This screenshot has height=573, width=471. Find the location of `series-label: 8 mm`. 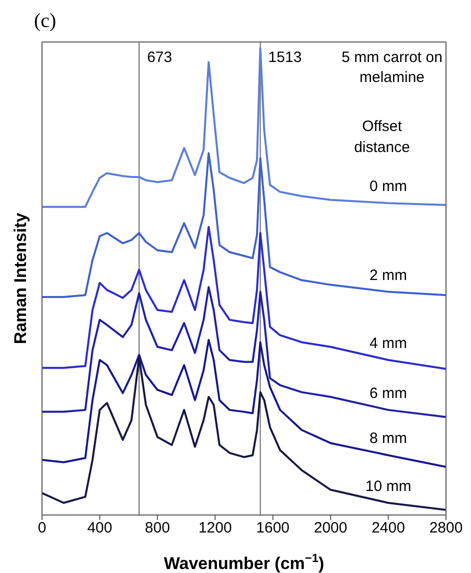

series-label: 8 mm is located at coordinates (389, 439).